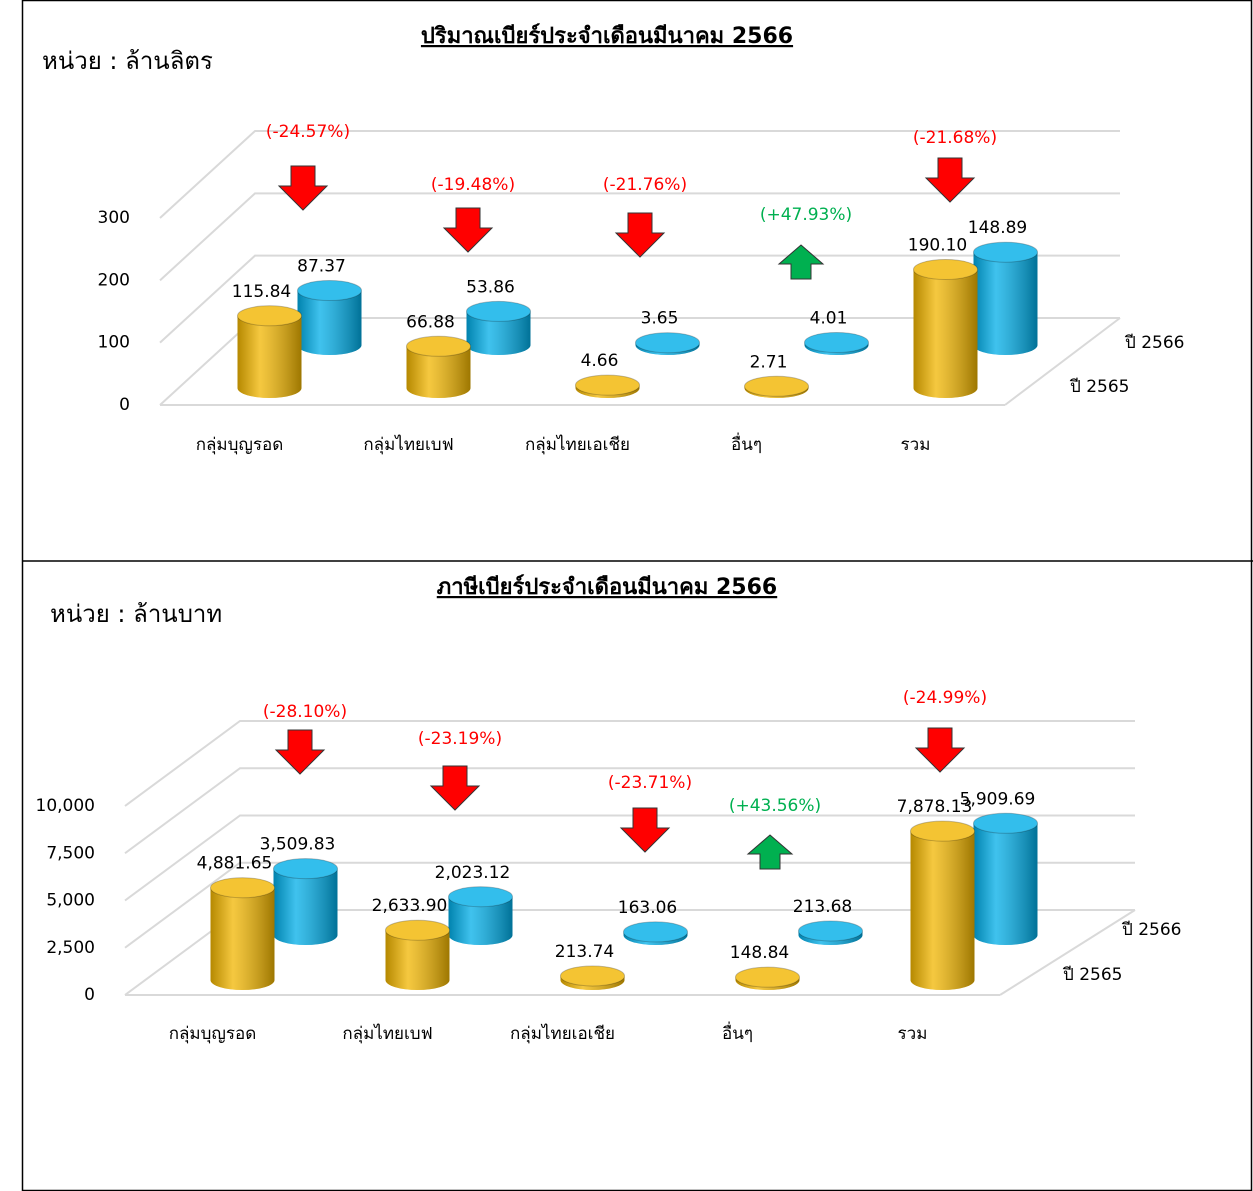  I want to click on x-tick-label: อื่นๆ, so click(737, 1032).